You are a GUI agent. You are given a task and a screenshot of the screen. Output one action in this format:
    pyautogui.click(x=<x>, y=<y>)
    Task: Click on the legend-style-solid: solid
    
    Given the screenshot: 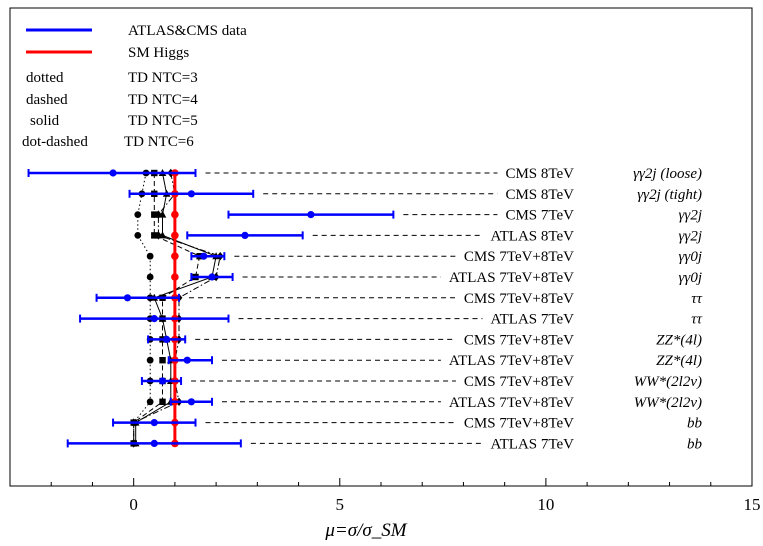 What is the action you would take?
    pyautogui.click(x=45, y=121)
    